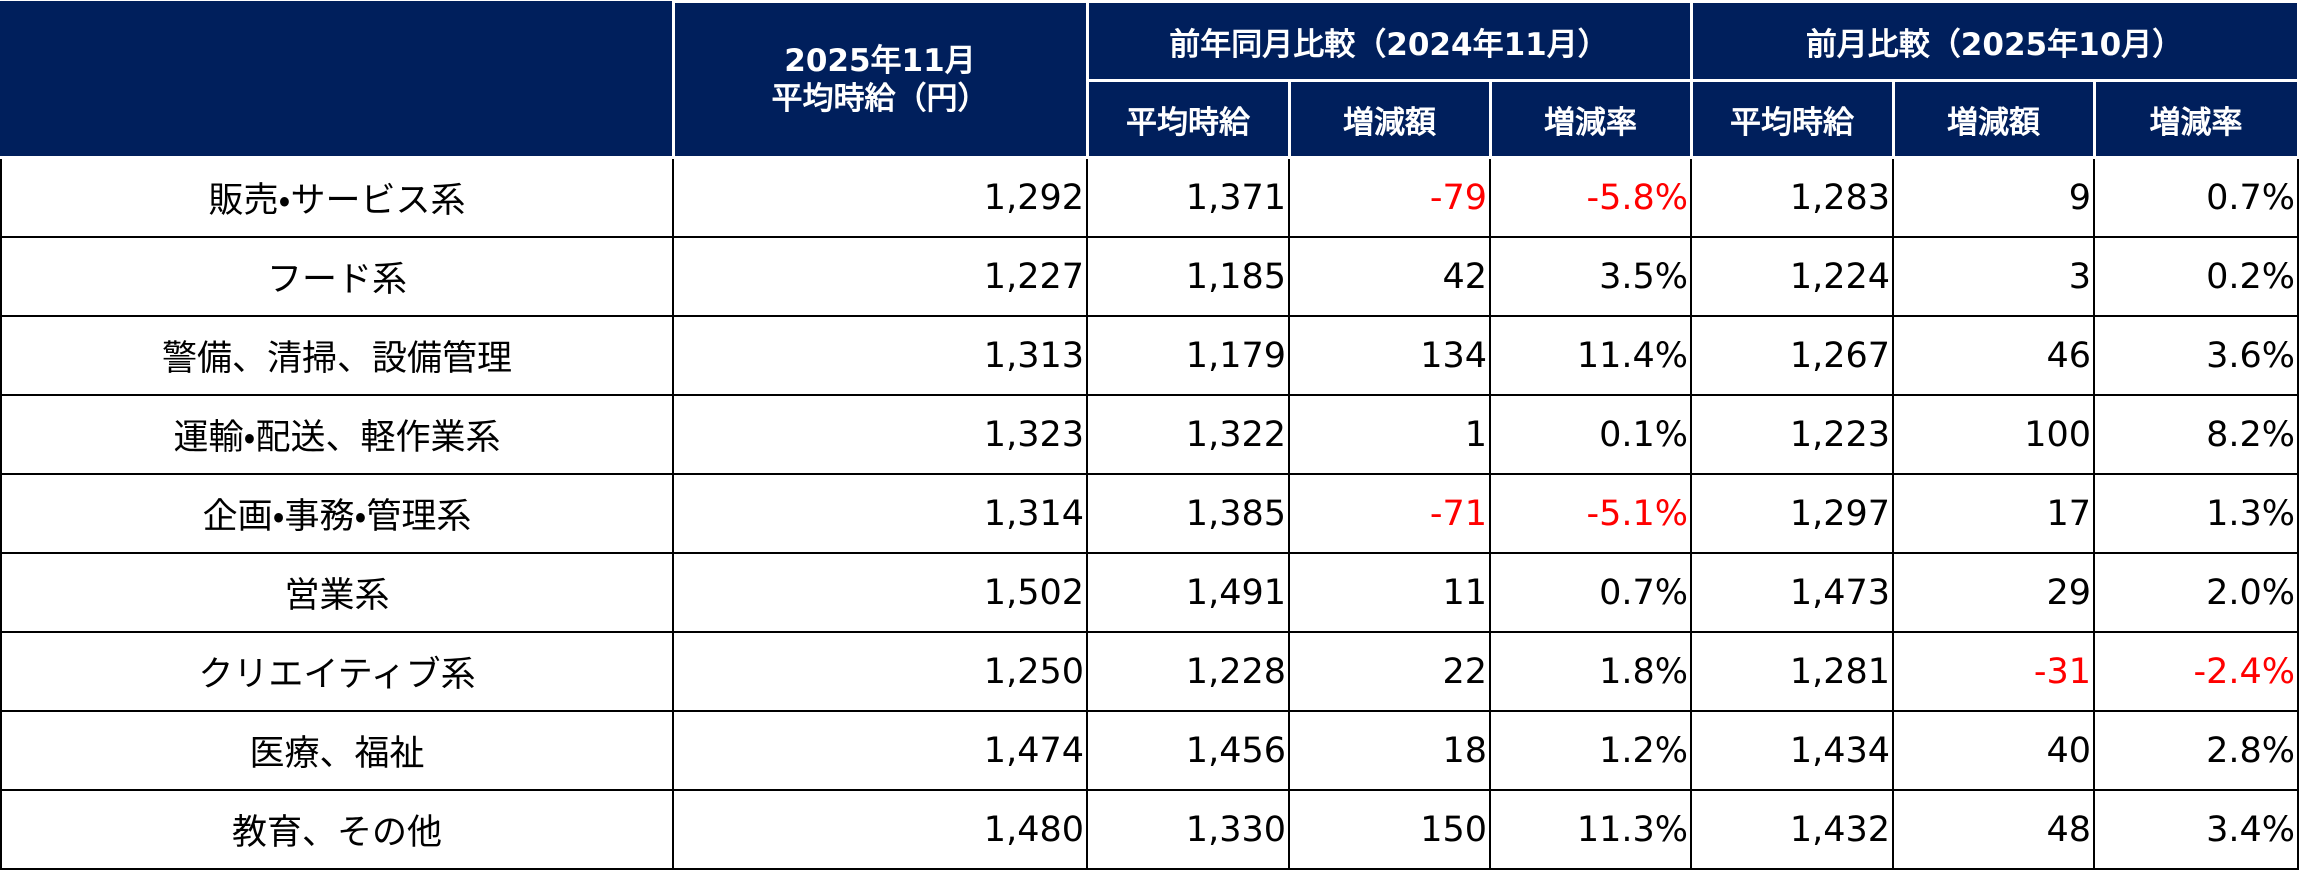 The image size is (2299, 871). Describe the element at coordinates (880, 513) in the screenshot. I see `value-cell: 1,314` at that location.